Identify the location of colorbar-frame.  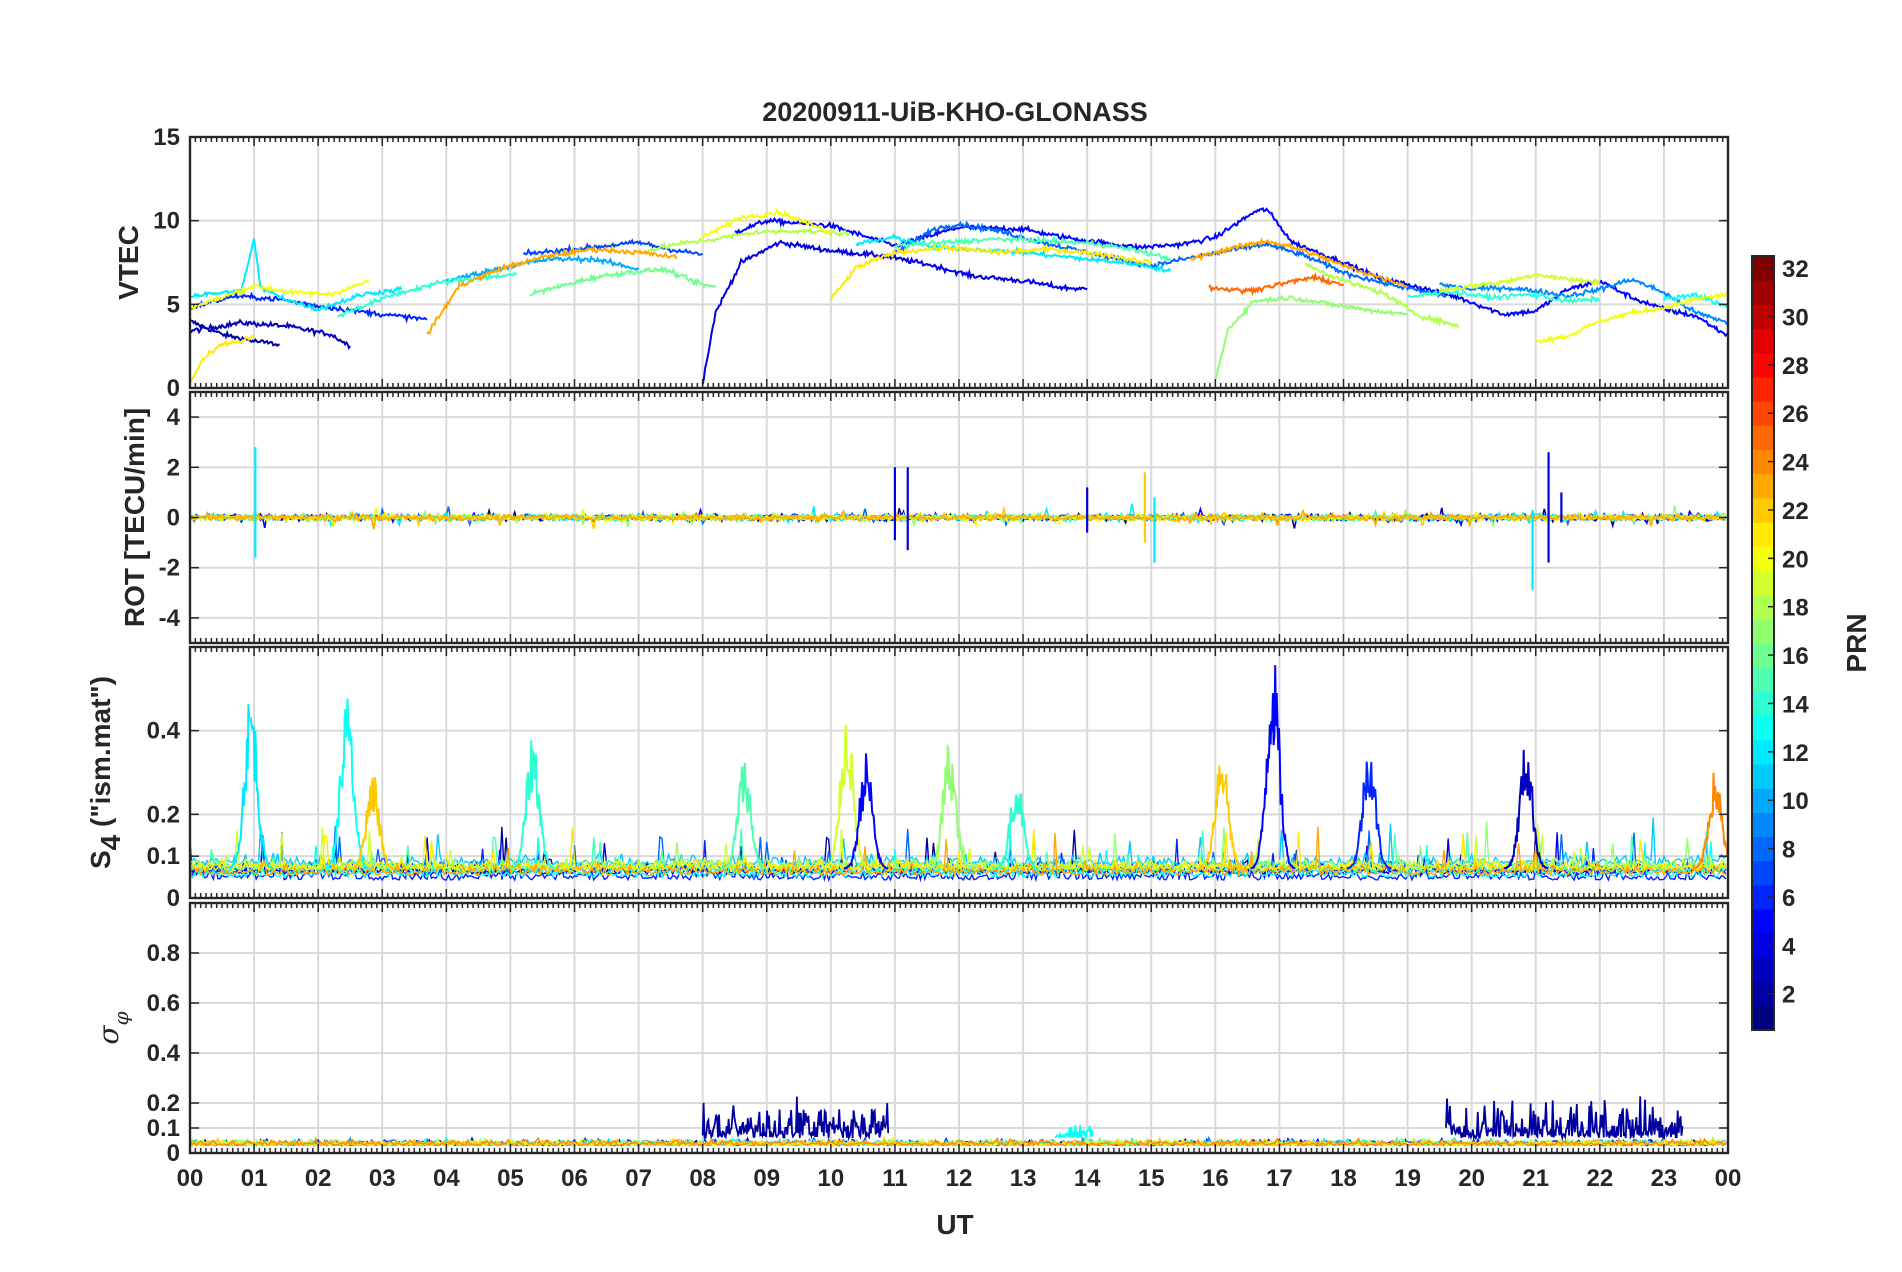
(1763, 643).